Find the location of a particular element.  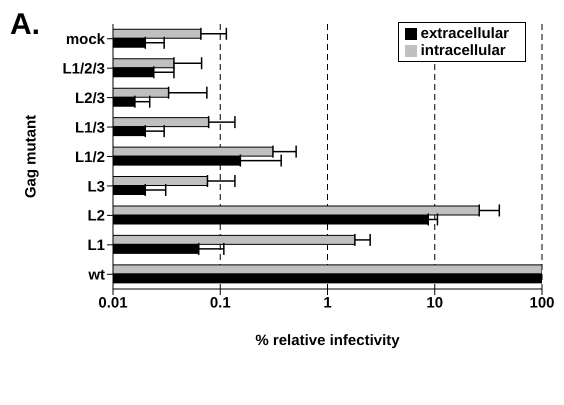

y-tick-label: L2 is located at coordinates (96, 216).